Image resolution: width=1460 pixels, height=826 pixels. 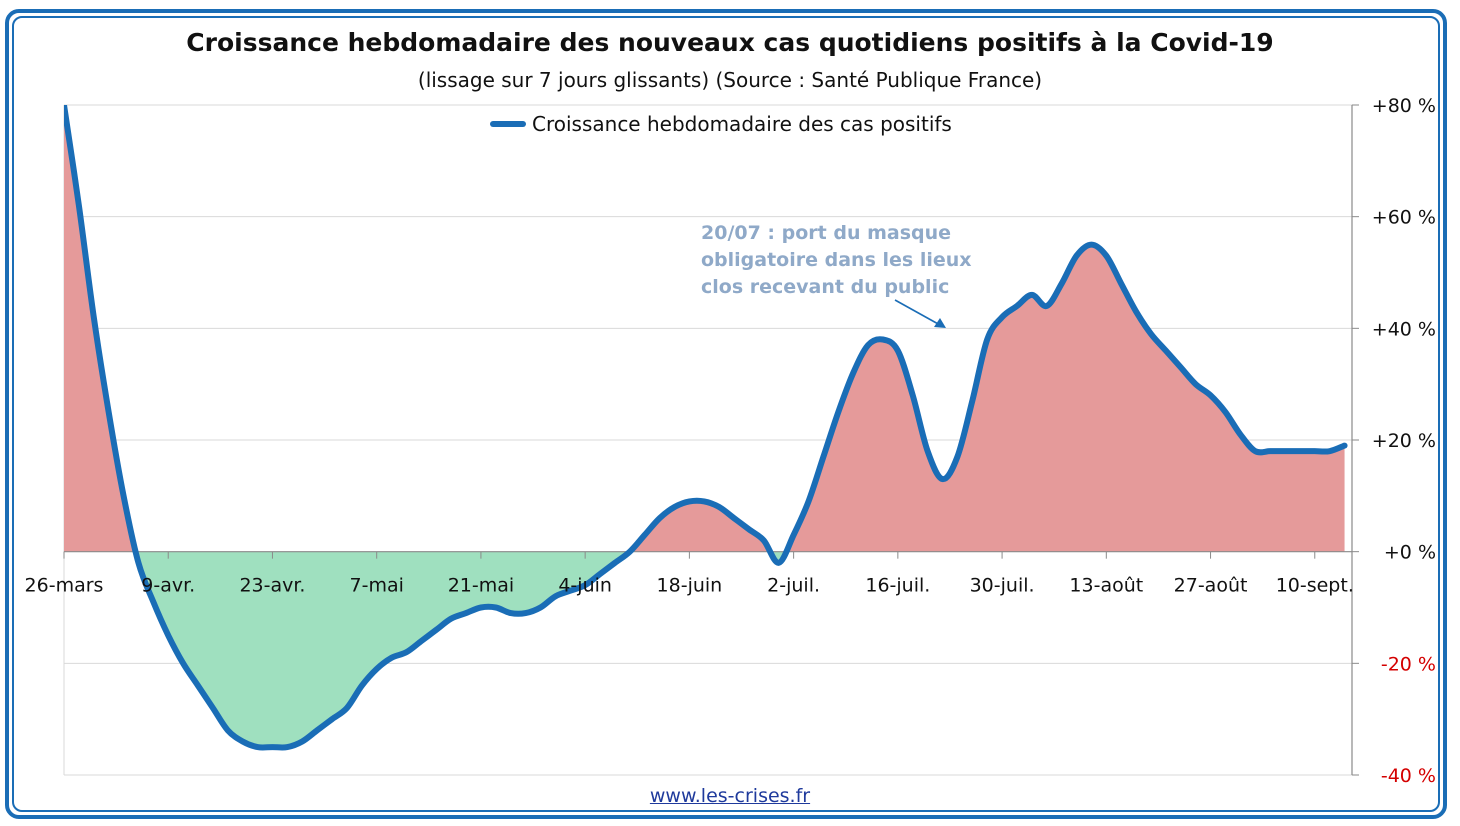 What do you see at coordinates (917, 312) in the screenshot?
I see `annotation-arrow-line` at bounding box center [917, 312].